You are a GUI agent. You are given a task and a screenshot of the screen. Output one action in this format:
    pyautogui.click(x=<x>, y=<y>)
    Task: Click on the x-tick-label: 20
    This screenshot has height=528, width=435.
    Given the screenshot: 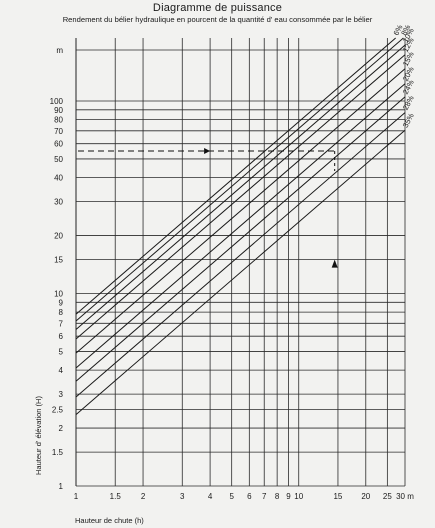 What is the action you would take?
    pyautogui.click(x=365, y=496)
    